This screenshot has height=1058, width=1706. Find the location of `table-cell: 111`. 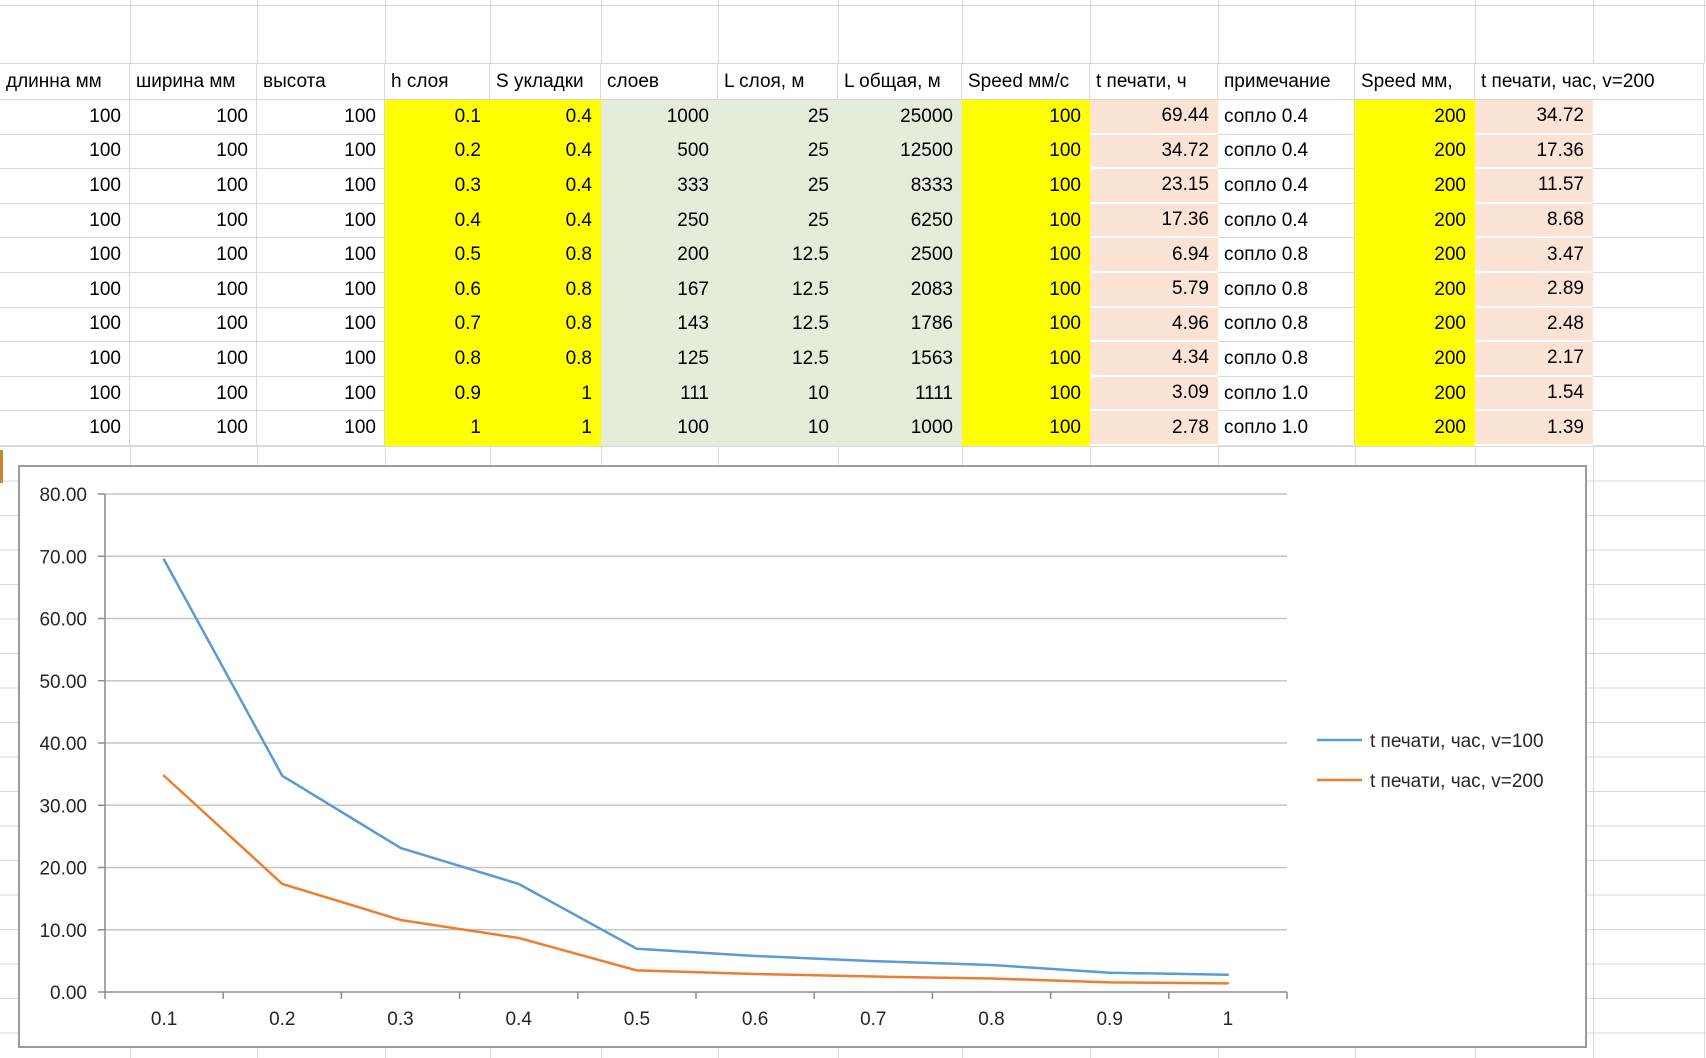

table-cell: 111 is located at coordinates (659, 394).